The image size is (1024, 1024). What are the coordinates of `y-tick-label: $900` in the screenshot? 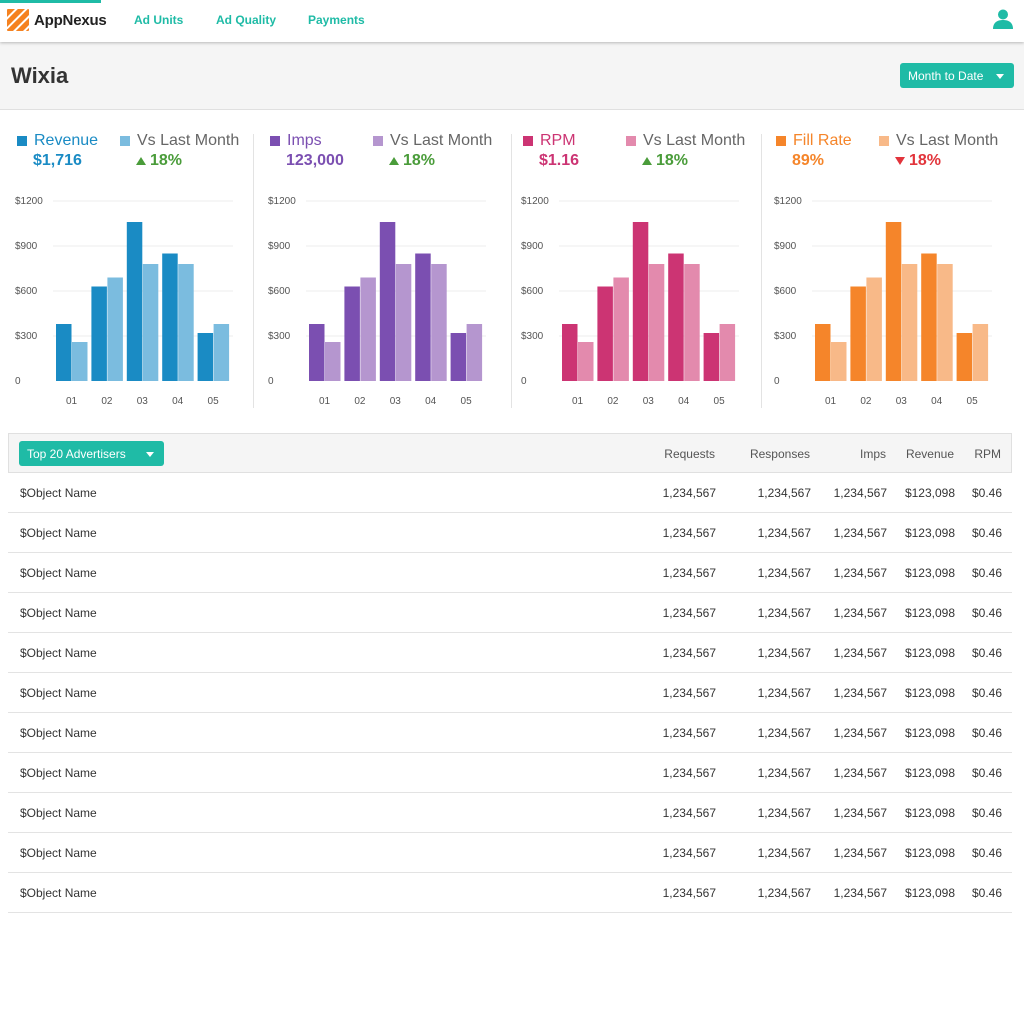 It's located at (785, 246).